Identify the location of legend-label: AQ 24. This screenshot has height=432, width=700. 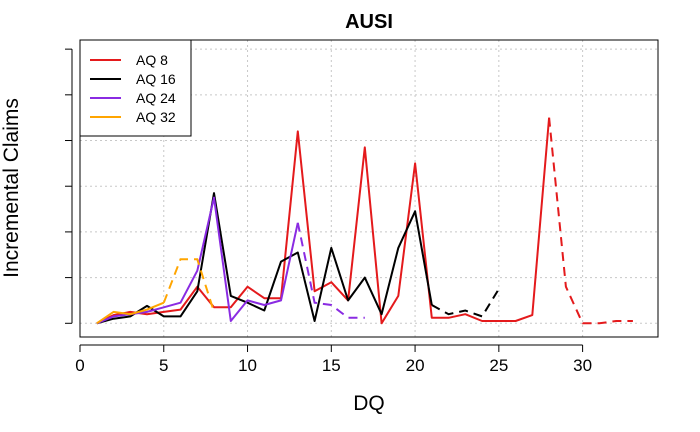
(156, 98).